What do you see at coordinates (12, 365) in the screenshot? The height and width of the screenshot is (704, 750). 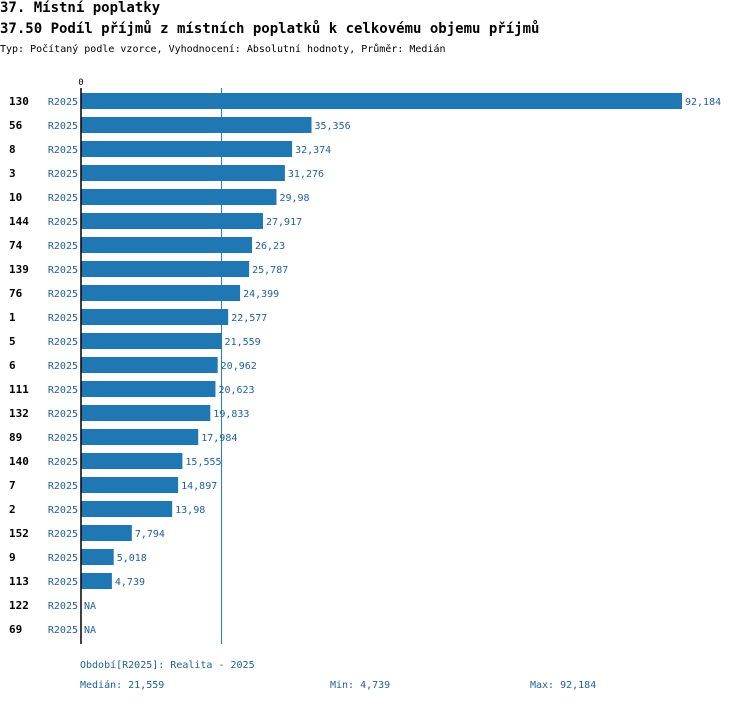 I see `row-id-label: 6` at bounding box center [12, 365].